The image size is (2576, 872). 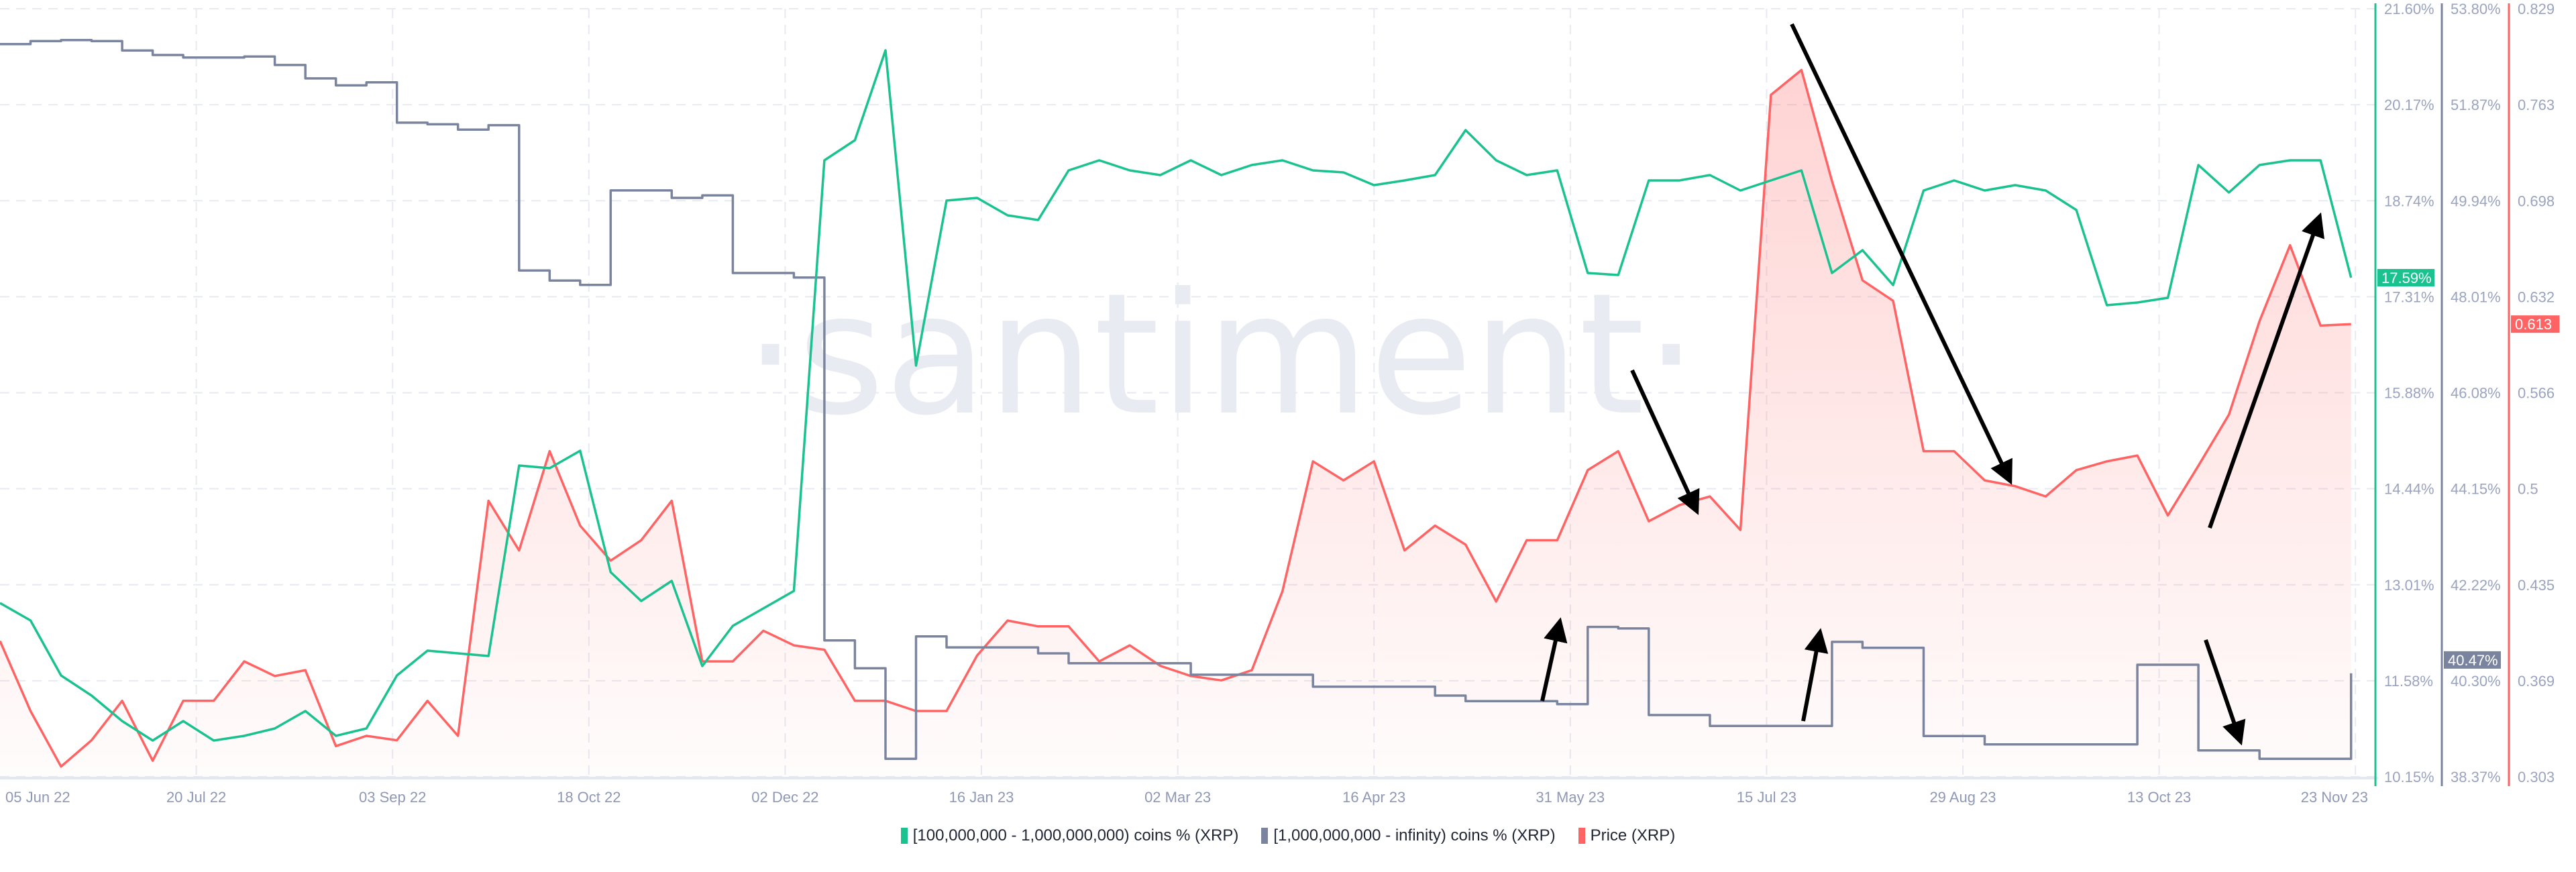 What do you see at coordinates (2408, 681) in the screenshot?
I see `y-tick-label: 11.58%` at bounding box center [2408, 681].